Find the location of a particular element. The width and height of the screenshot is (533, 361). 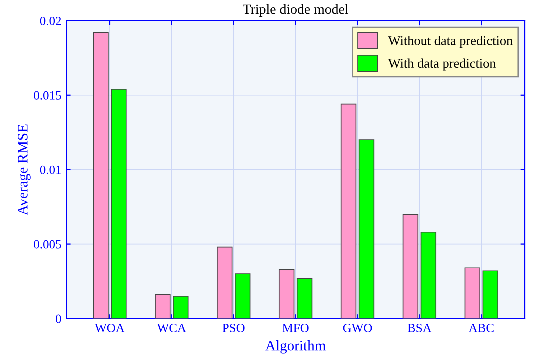

x-tick-label: BSA is located at coordinates (420, 328).